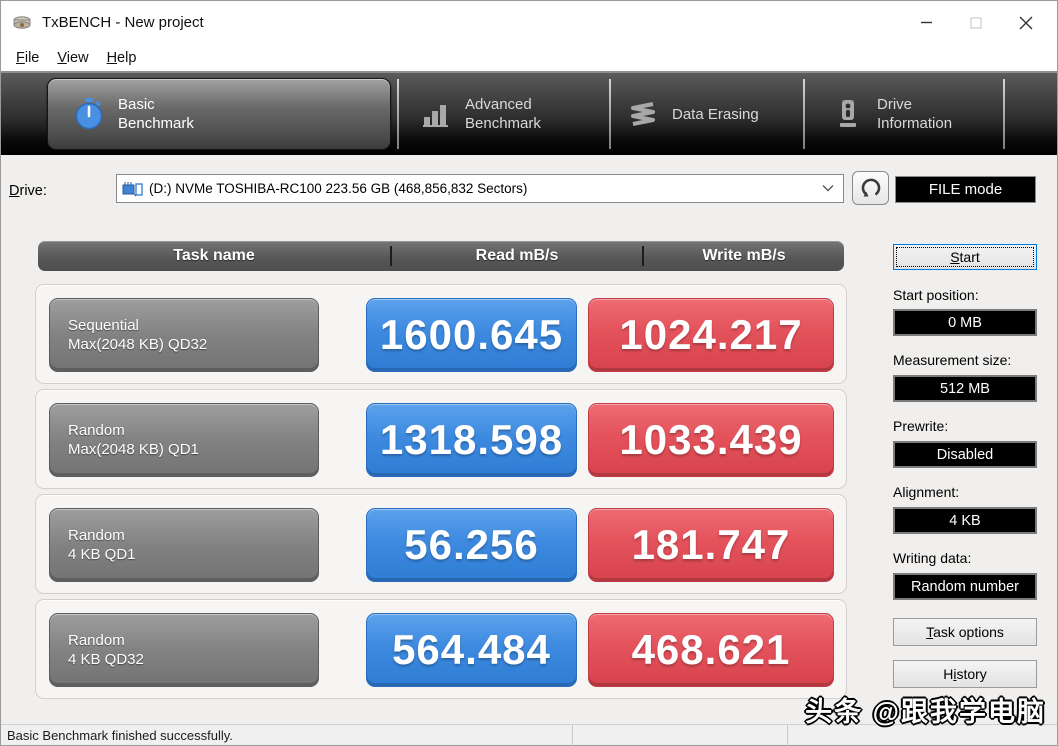 This screenshot has width=1058, height=746. I want to click on menu-file: File, so click(28, 57).